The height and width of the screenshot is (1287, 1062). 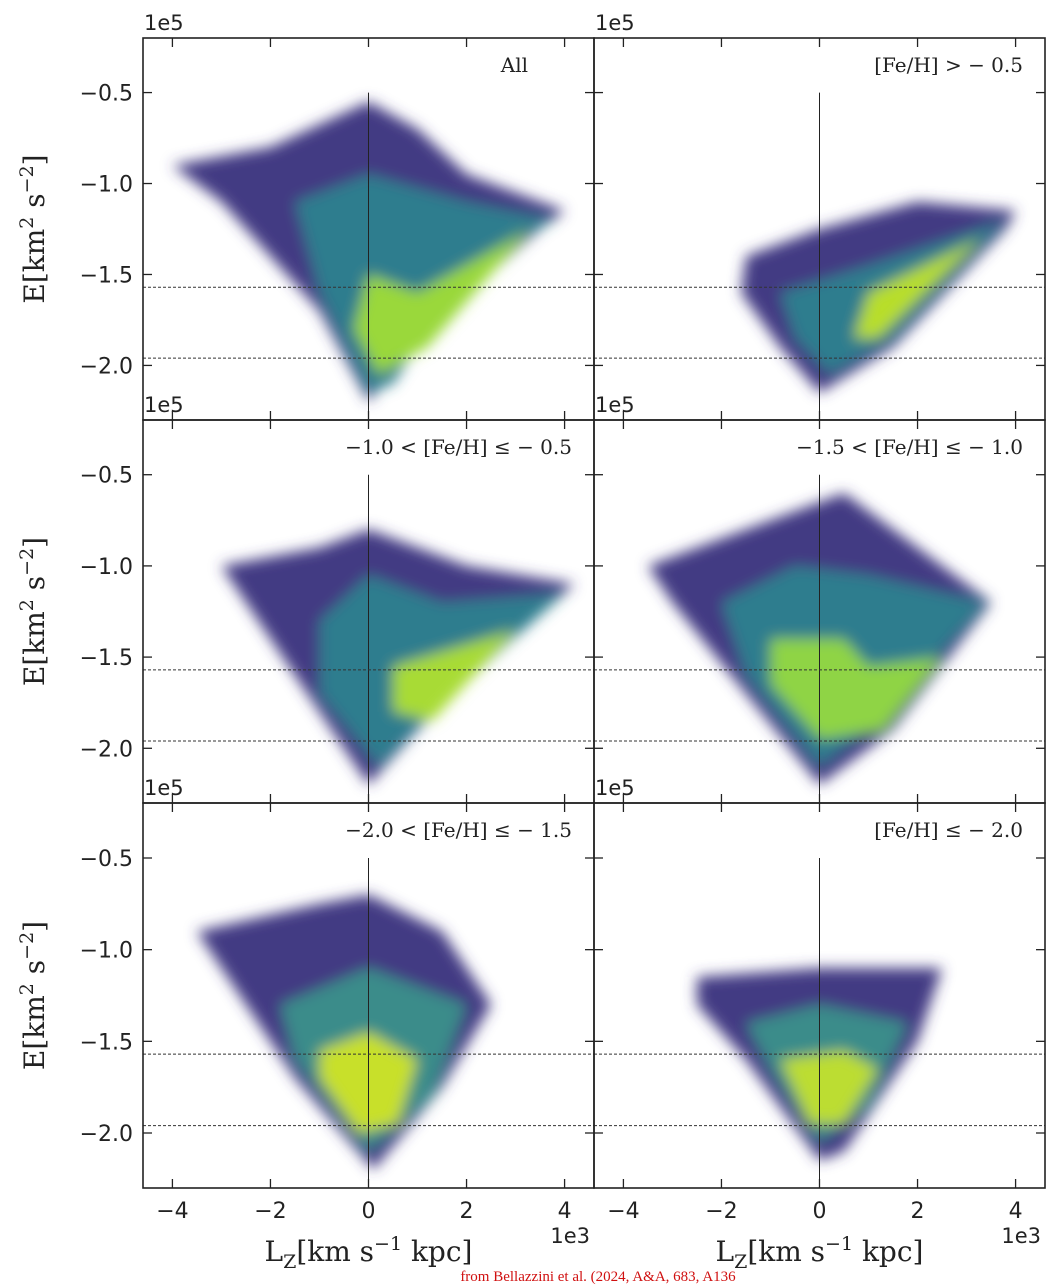 What do you see at coordinates (458, 447) in the screenshot?
I see `panel-label: −1.0 < [Fe/H] ≤ − 0.5` at bounding box center [458, 447].